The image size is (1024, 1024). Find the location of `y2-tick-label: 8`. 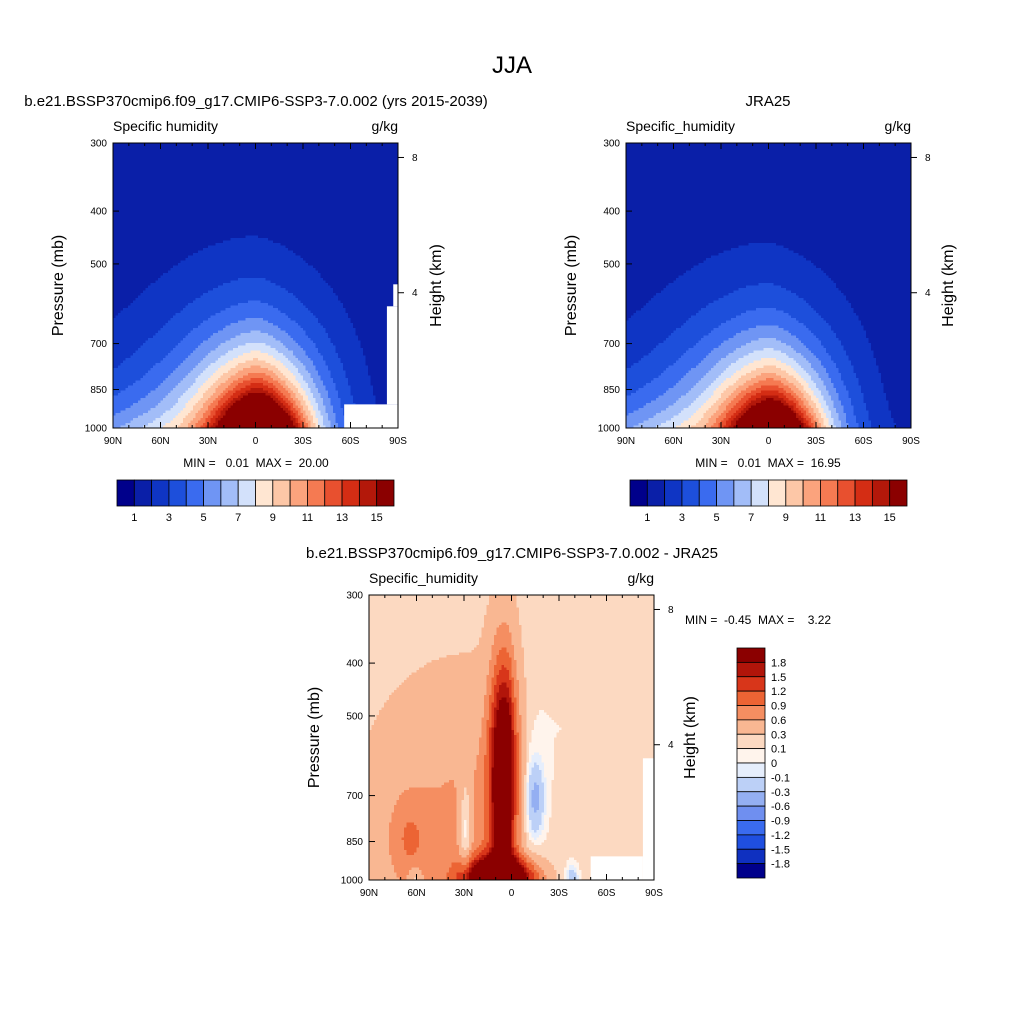

y2-tick-label: 8 is located at coordinates (928, 158).